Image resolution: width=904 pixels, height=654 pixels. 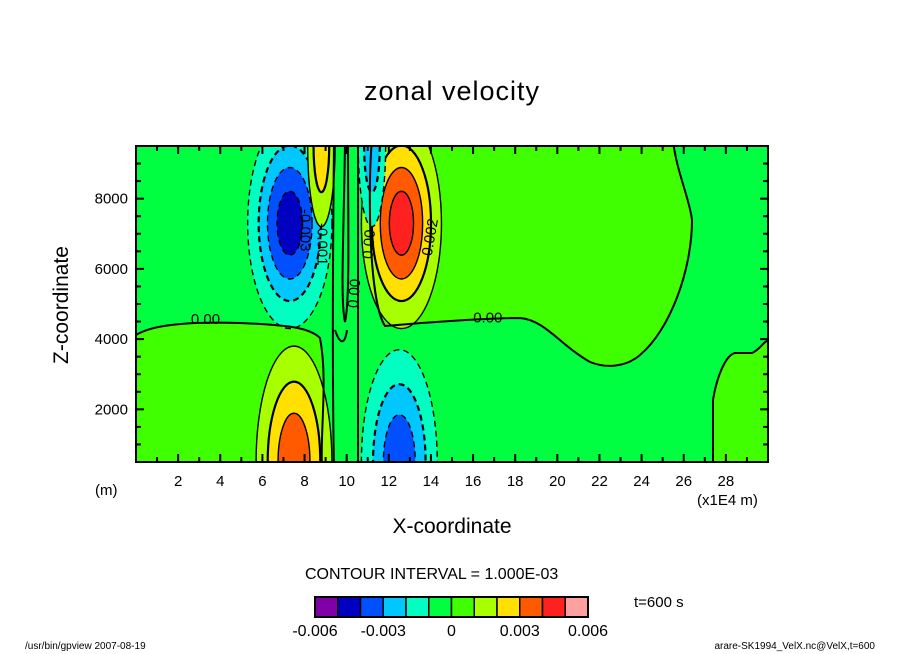 I want to click on x-tick-label: 8, so click(x=304, y=481).